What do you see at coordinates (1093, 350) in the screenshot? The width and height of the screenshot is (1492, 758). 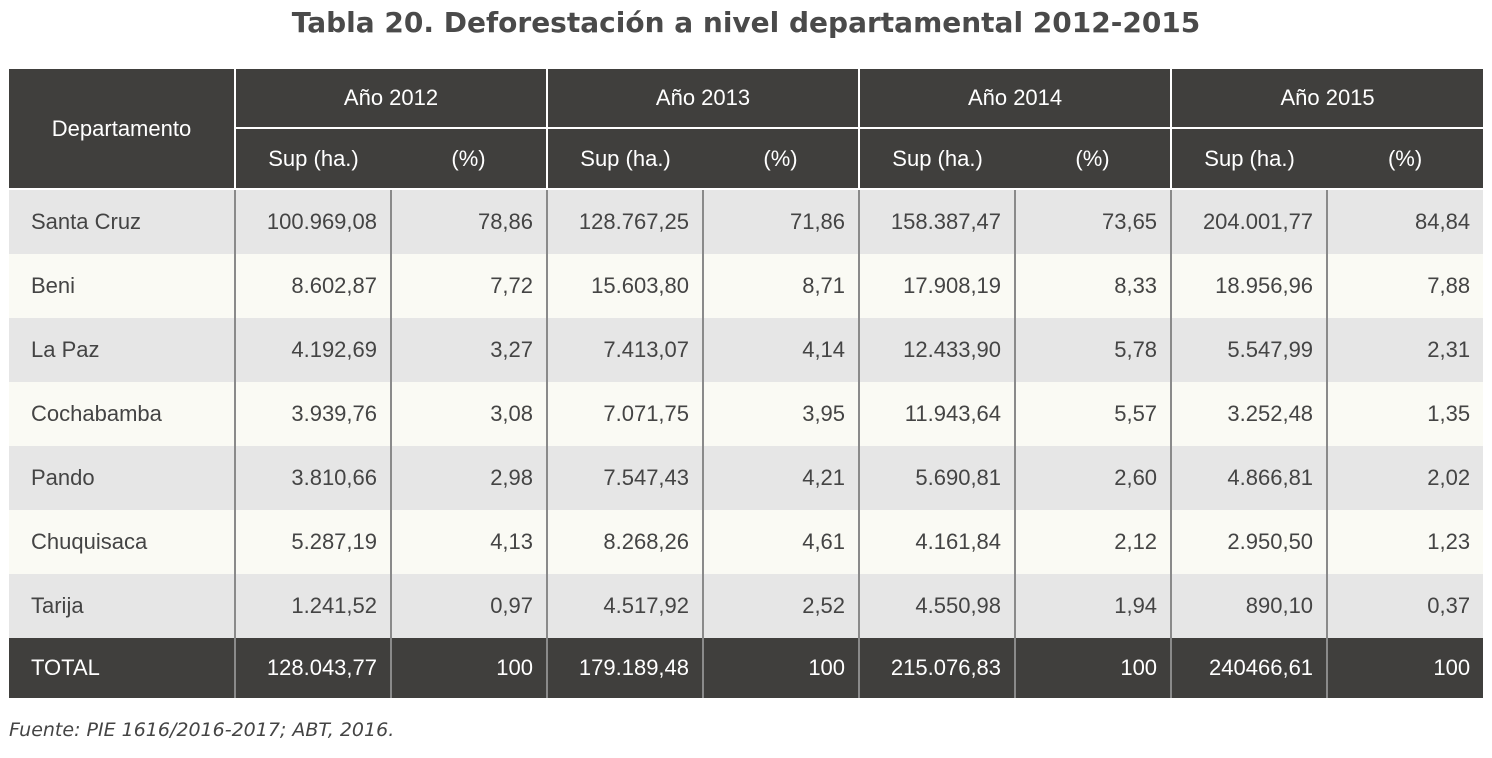 I see `cell-pct: 5,78` at bounding box center [1093, 350].